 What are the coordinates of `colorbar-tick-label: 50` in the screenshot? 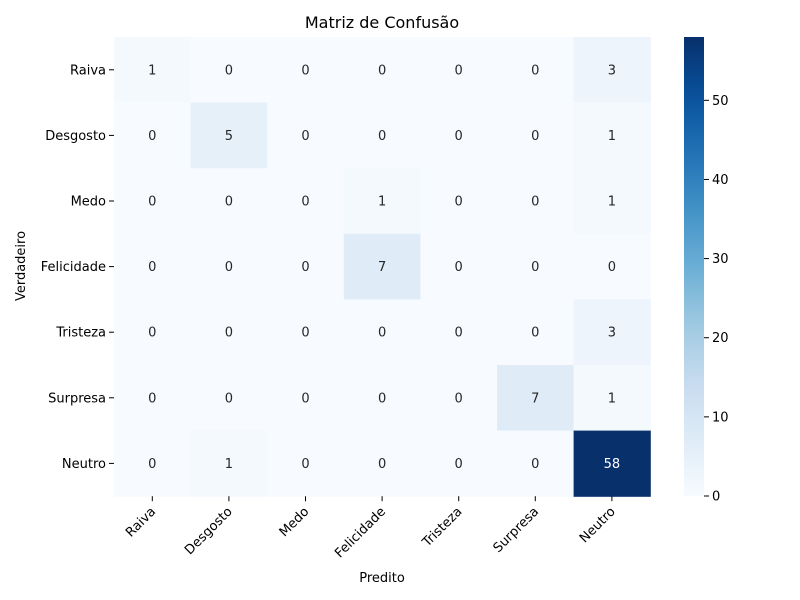 It's located at (720, 101).